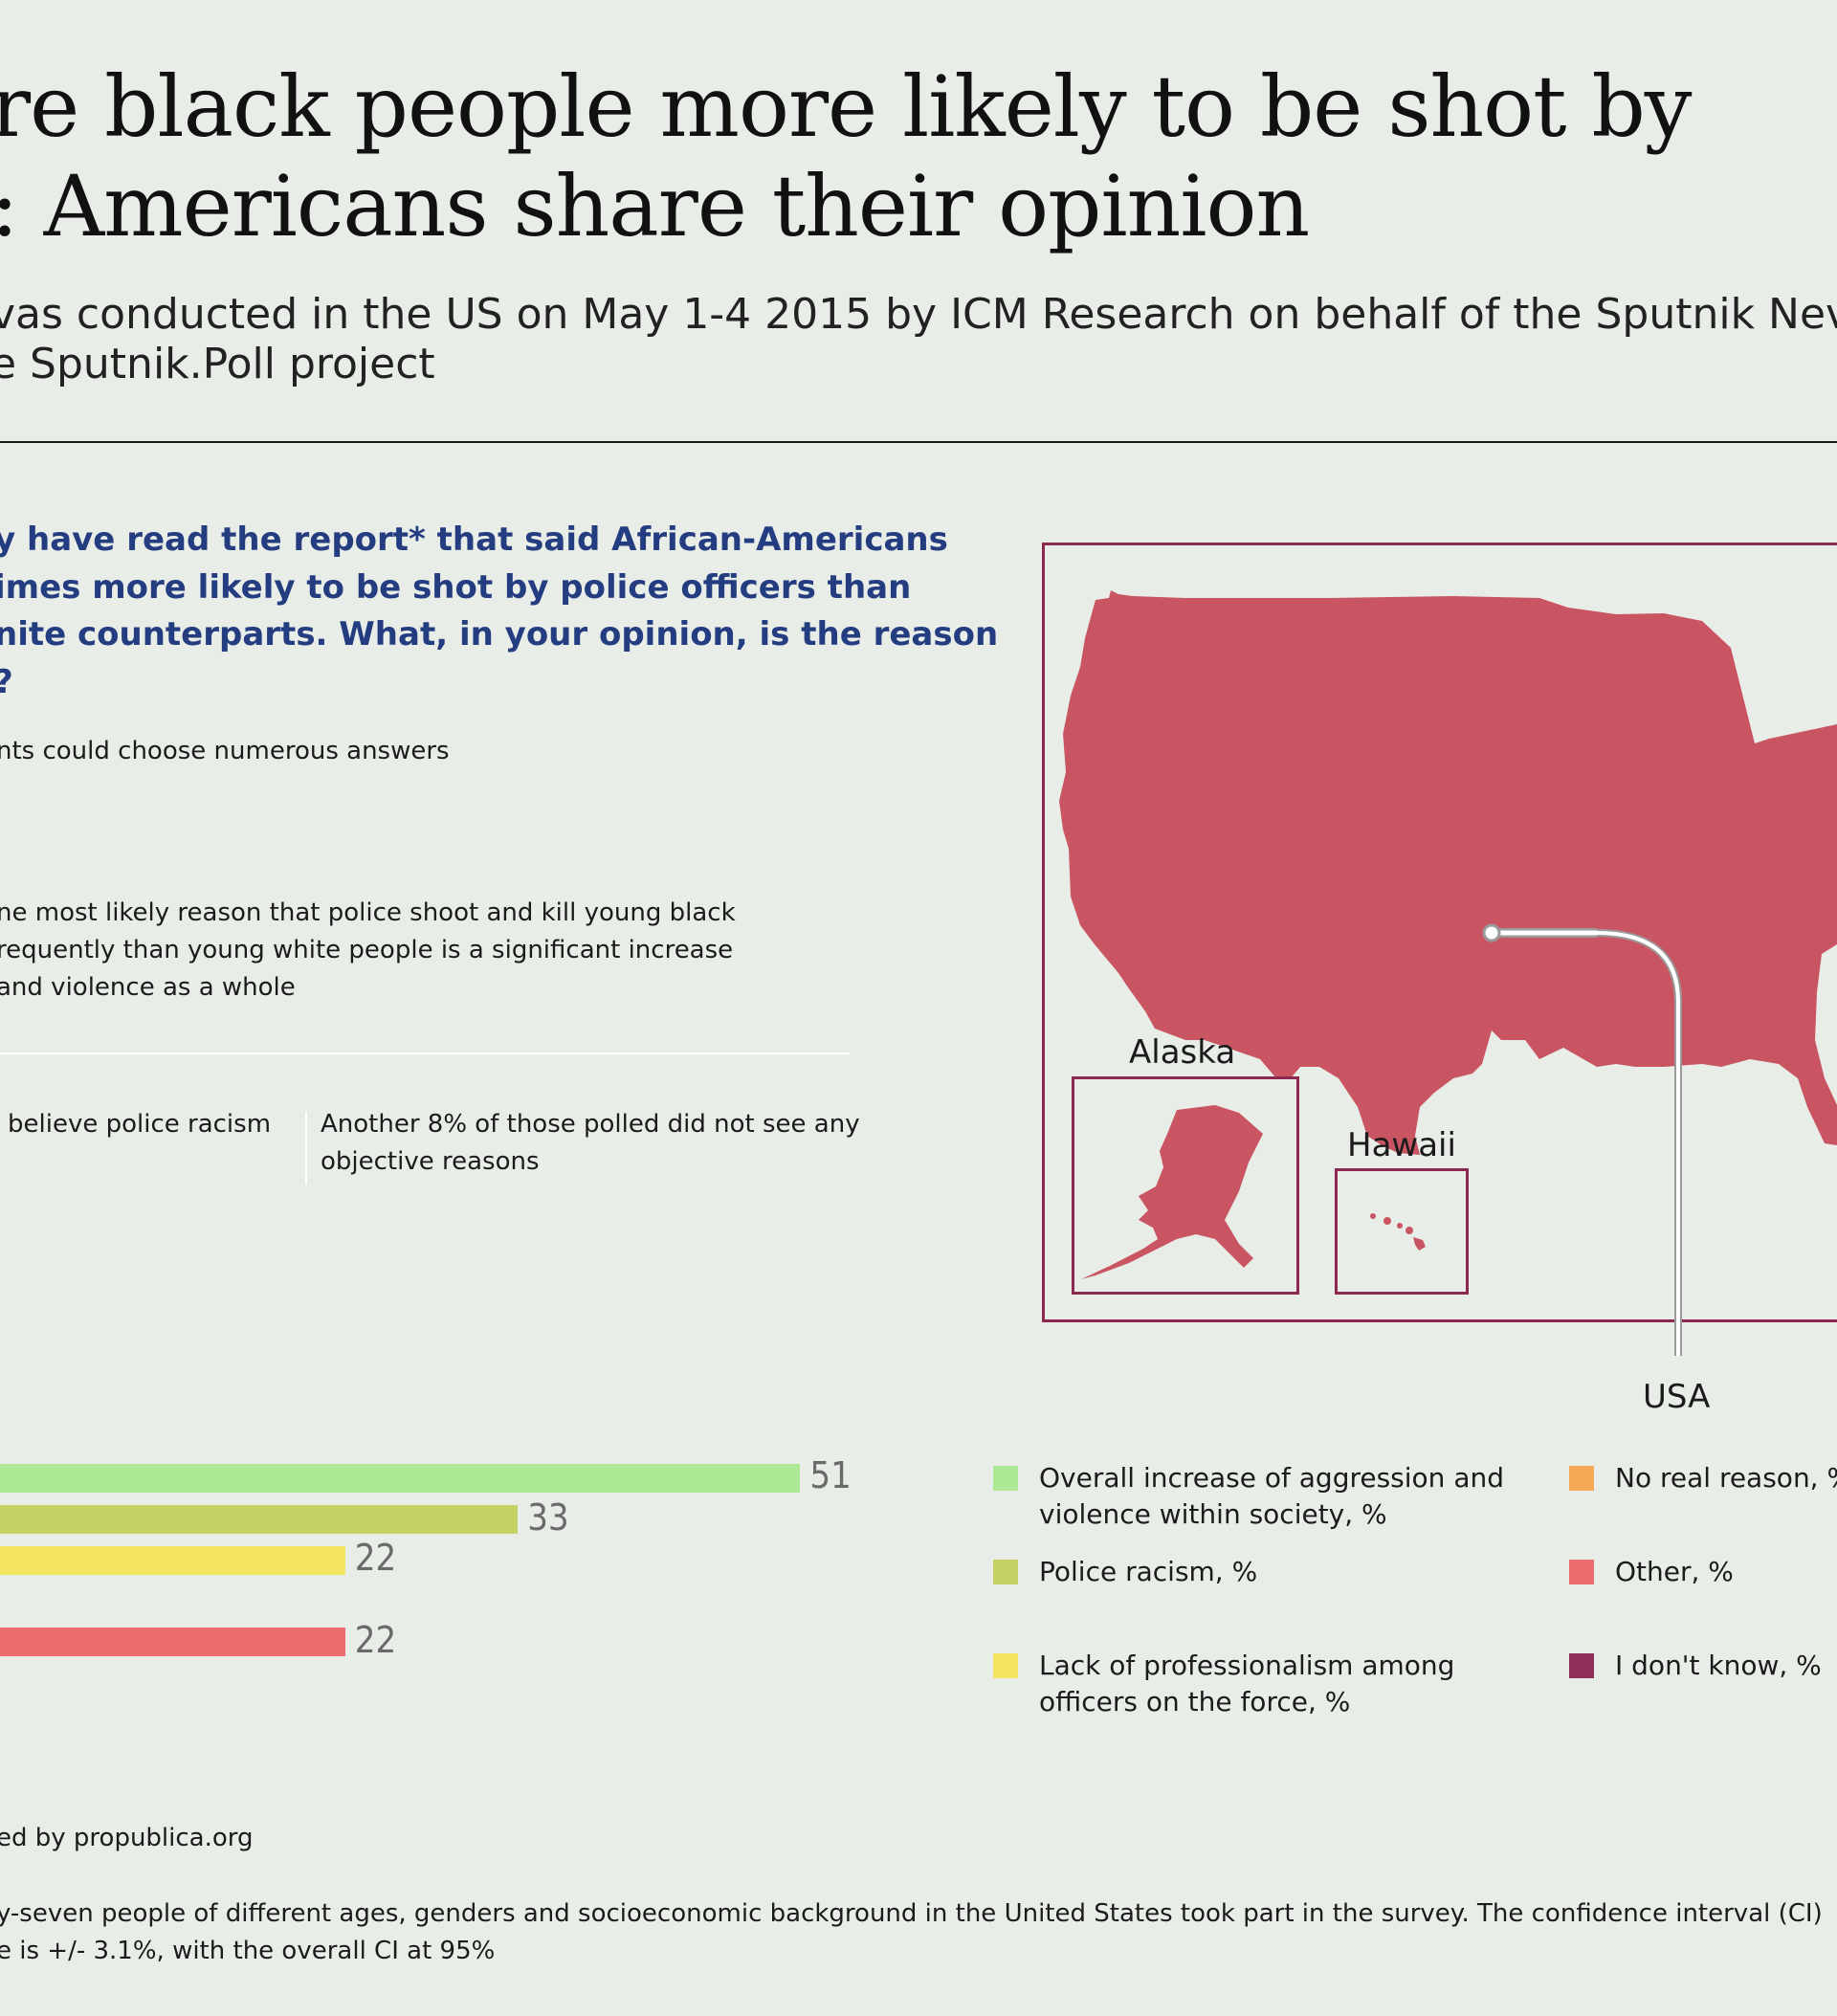 The image size is (1837, 2016). What do you see at coordinates (548, 1517) in the screenshot?
I see `bar-label-police-racism: 33` at bounding box center [548, 1517].